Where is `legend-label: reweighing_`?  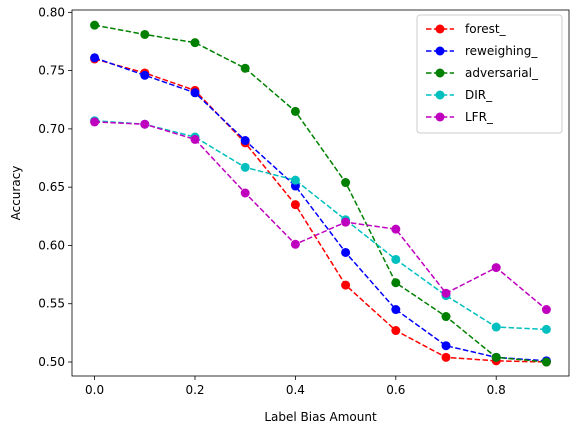
legend-label: reweighing_ is located at coordinates (501, 51).